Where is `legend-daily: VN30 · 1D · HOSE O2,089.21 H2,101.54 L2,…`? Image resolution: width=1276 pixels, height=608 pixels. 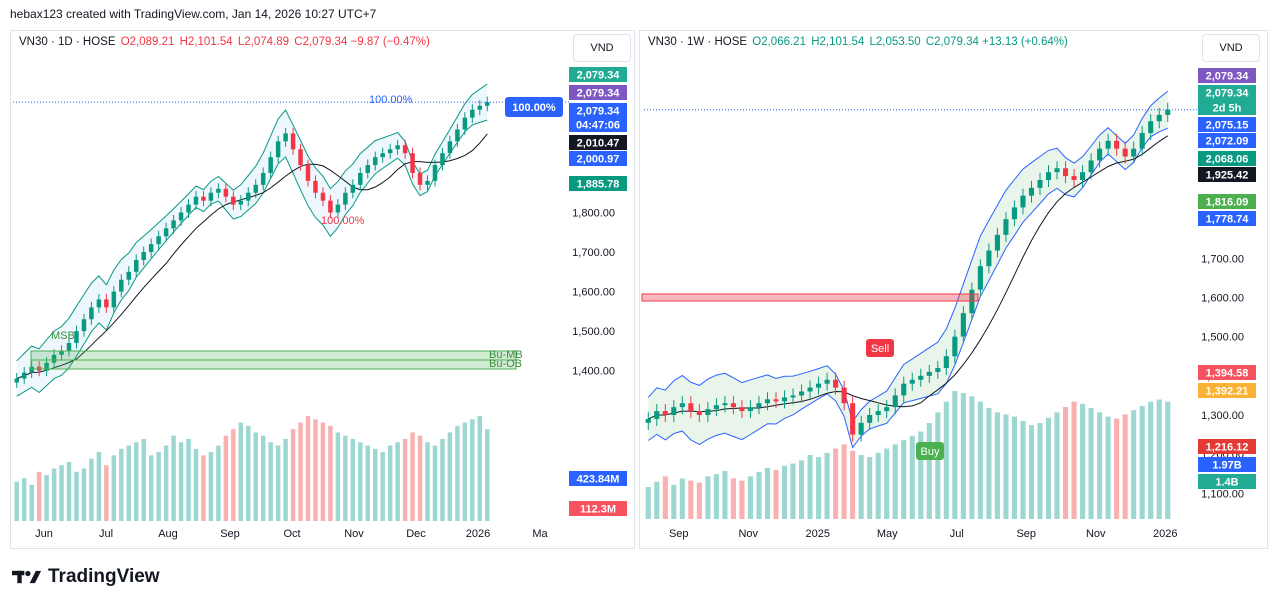
legend-daily: VN30 · 1D · HOSE O2,089.21 H2,101.54 L2,… is located at coordinates (224, 42).